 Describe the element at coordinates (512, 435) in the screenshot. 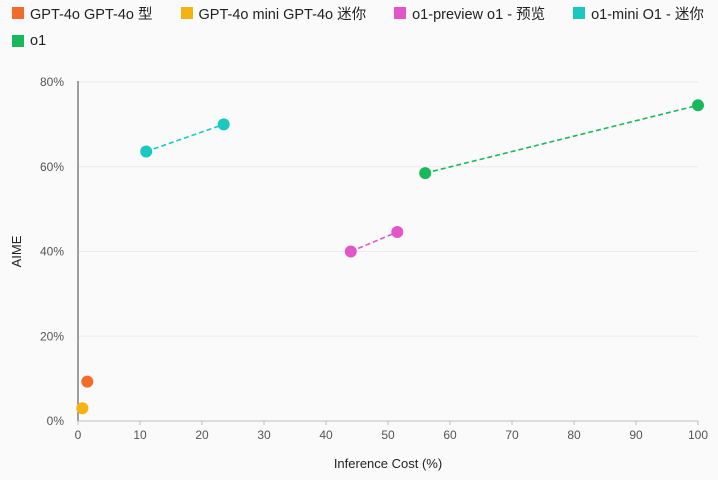

I see `x-tick-label: 70` at that location.